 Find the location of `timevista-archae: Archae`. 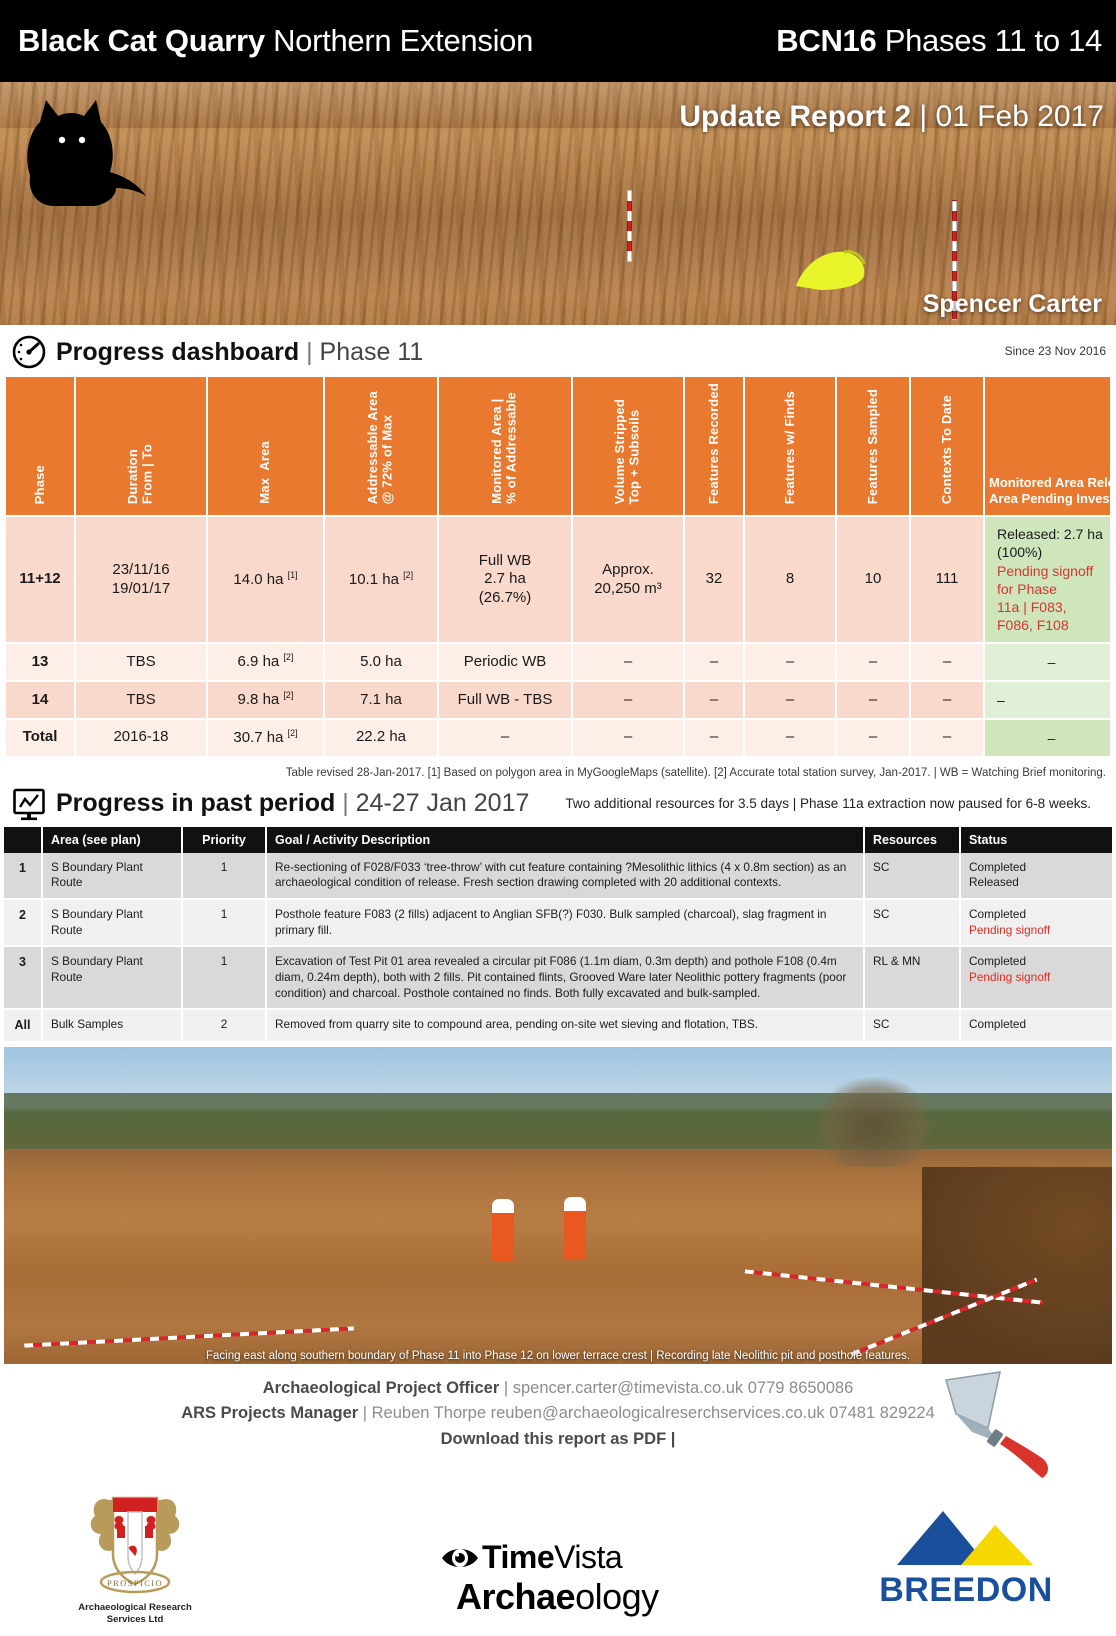

timevista-archae: Archae is located at coordinates (516, 1596).